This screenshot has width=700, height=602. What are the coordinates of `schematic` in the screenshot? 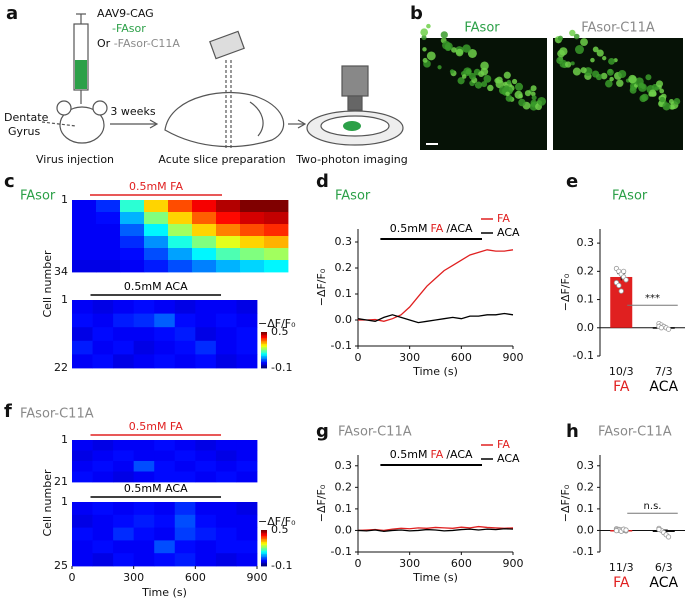 It's located at (222, 81).